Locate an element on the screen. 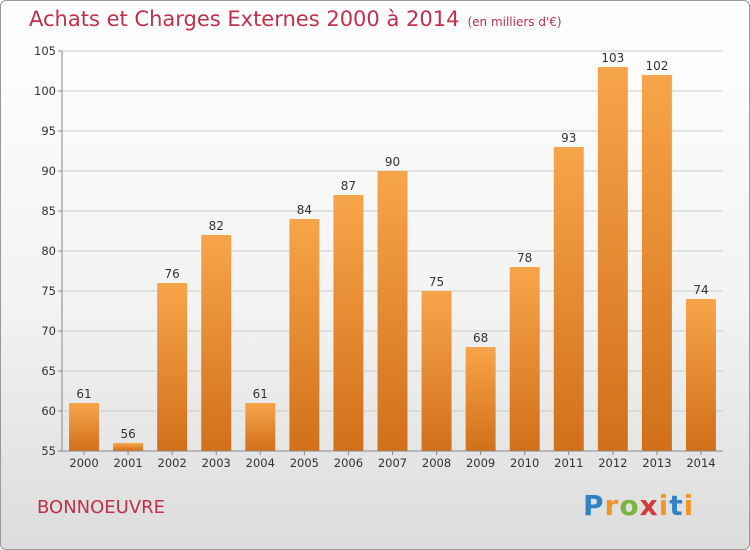 This screenshot has height=550, width=750. y-tick-label: 80 is located at coordinates (48, 251).